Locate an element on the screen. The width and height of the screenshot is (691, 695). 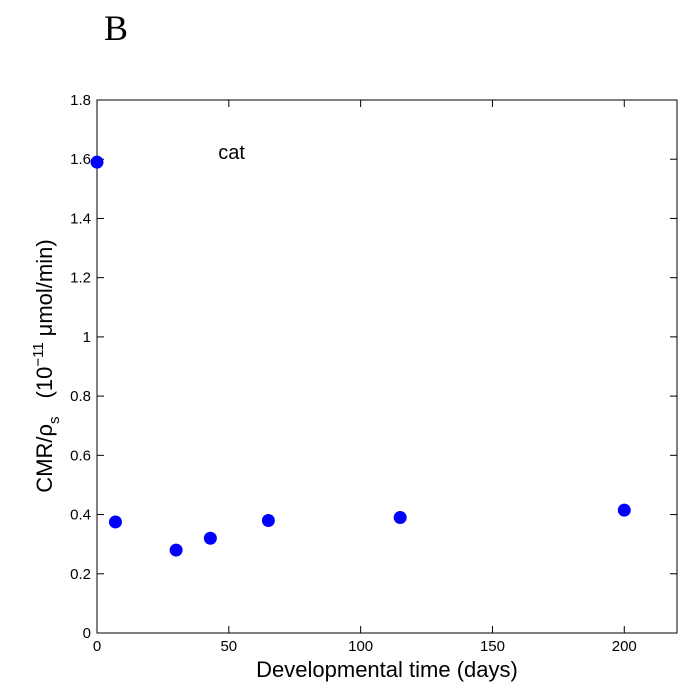
y-tick-label: 0.2 is located at coordinates (80, 574).